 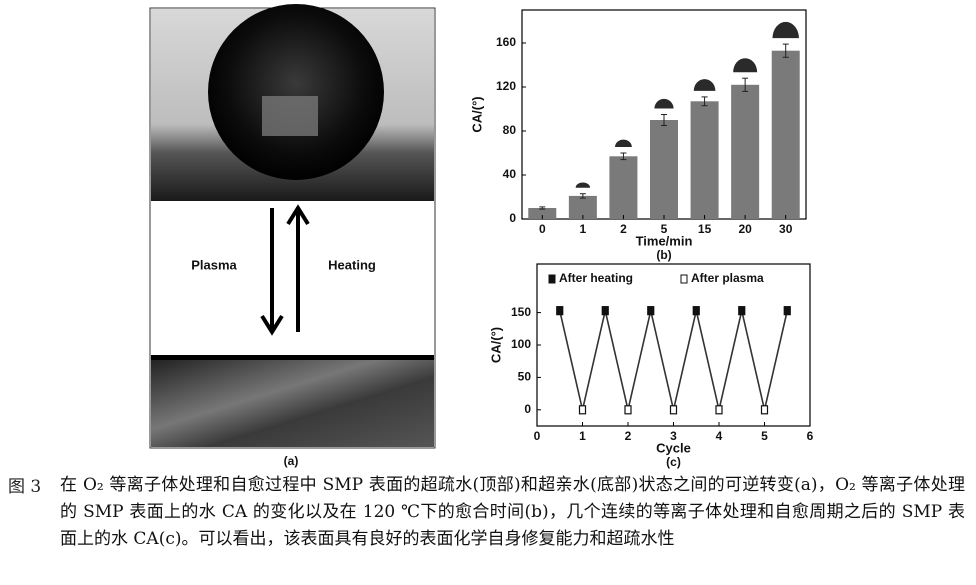 What do you see at coordinates (673, 436) in the screenshot?
I see `x-tick-label: 3` at bounding box center [673, 436].